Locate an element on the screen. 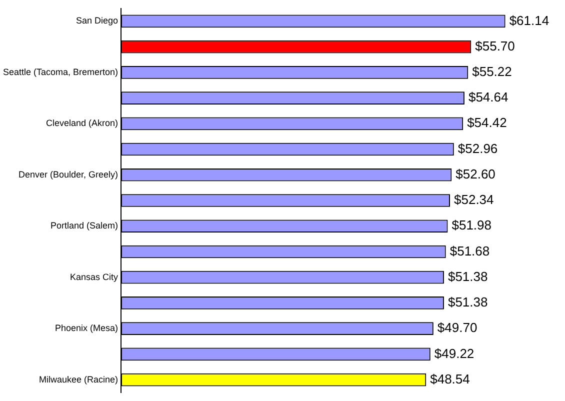 The width and height of the screenshot is (565, 401). y-tick-label: Phoenix (Mesa) is located at coordinates (86, 328).